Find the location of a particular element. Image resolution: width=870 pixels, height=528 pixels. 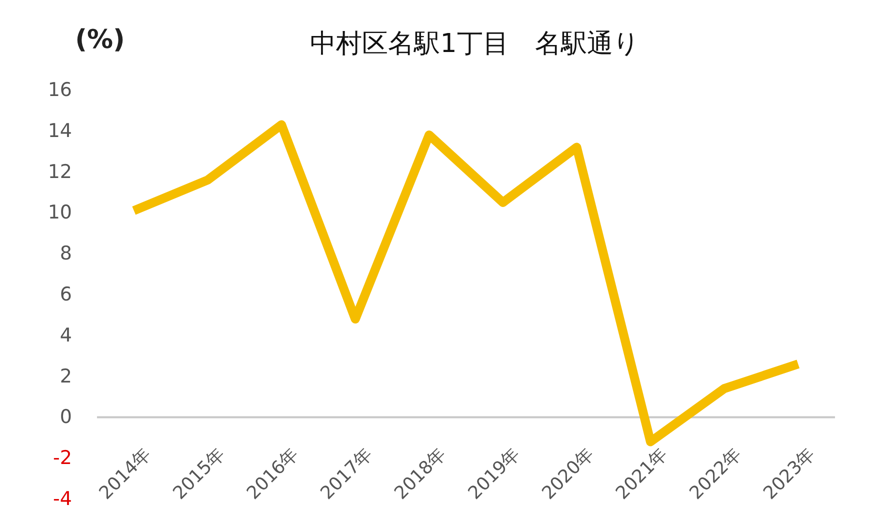

chart-title: 中村区名駅1丁目 名駅通り is located at coordinates (475, 44).